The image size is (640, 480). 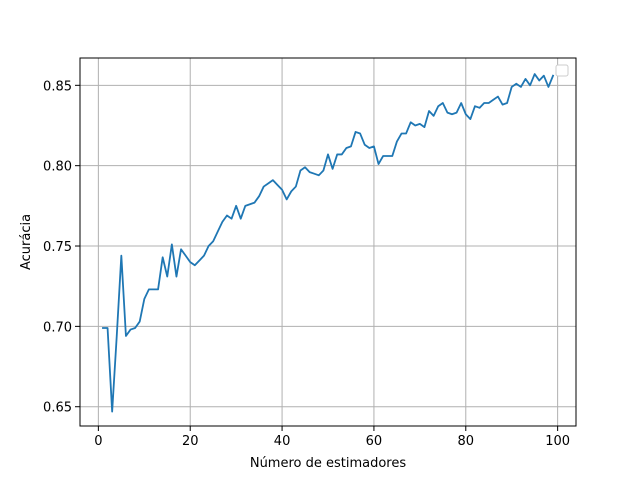 I want to click on x-tick-label: 100, so click(x=557, y=441).